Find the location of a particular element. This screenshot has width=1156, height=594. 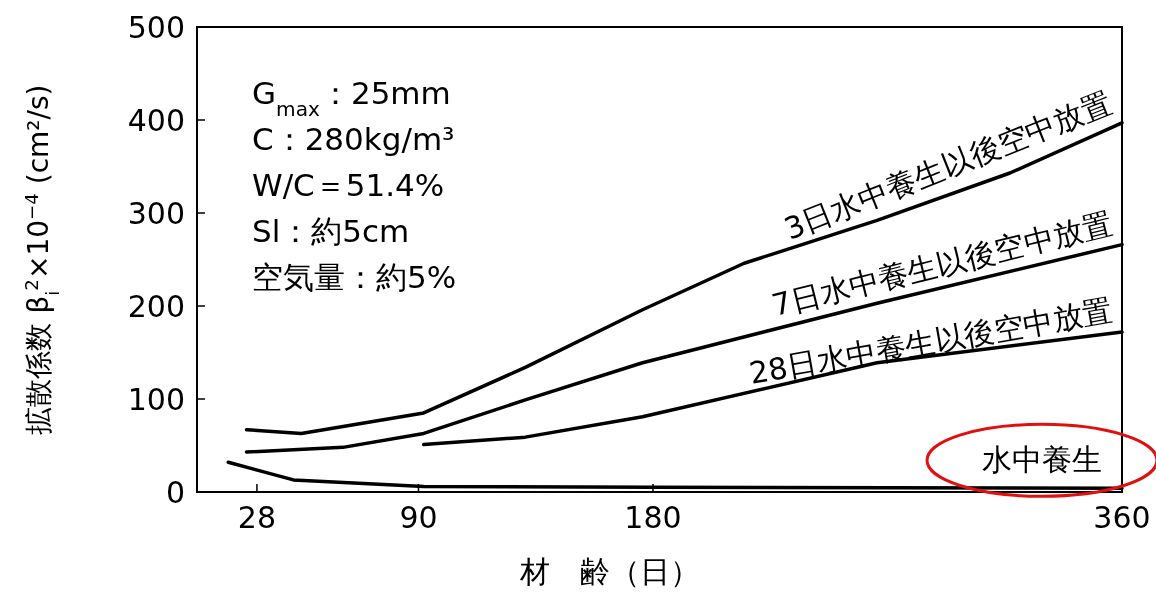

y-tick-label: 400 is located at coordinates (156, 120).